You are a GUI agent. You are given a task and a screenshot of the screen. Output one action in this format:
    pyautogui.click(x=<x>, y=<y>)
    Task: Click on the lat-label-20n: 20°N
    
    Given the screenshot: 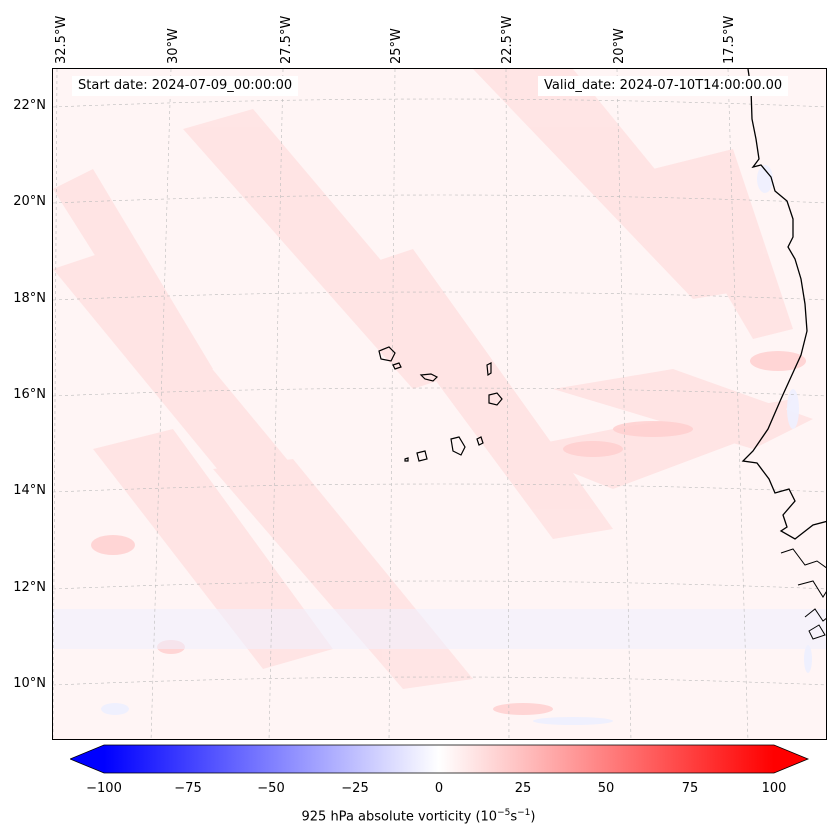 What is the action you would take?
    pyautogui.click(x=29, y=201)
    